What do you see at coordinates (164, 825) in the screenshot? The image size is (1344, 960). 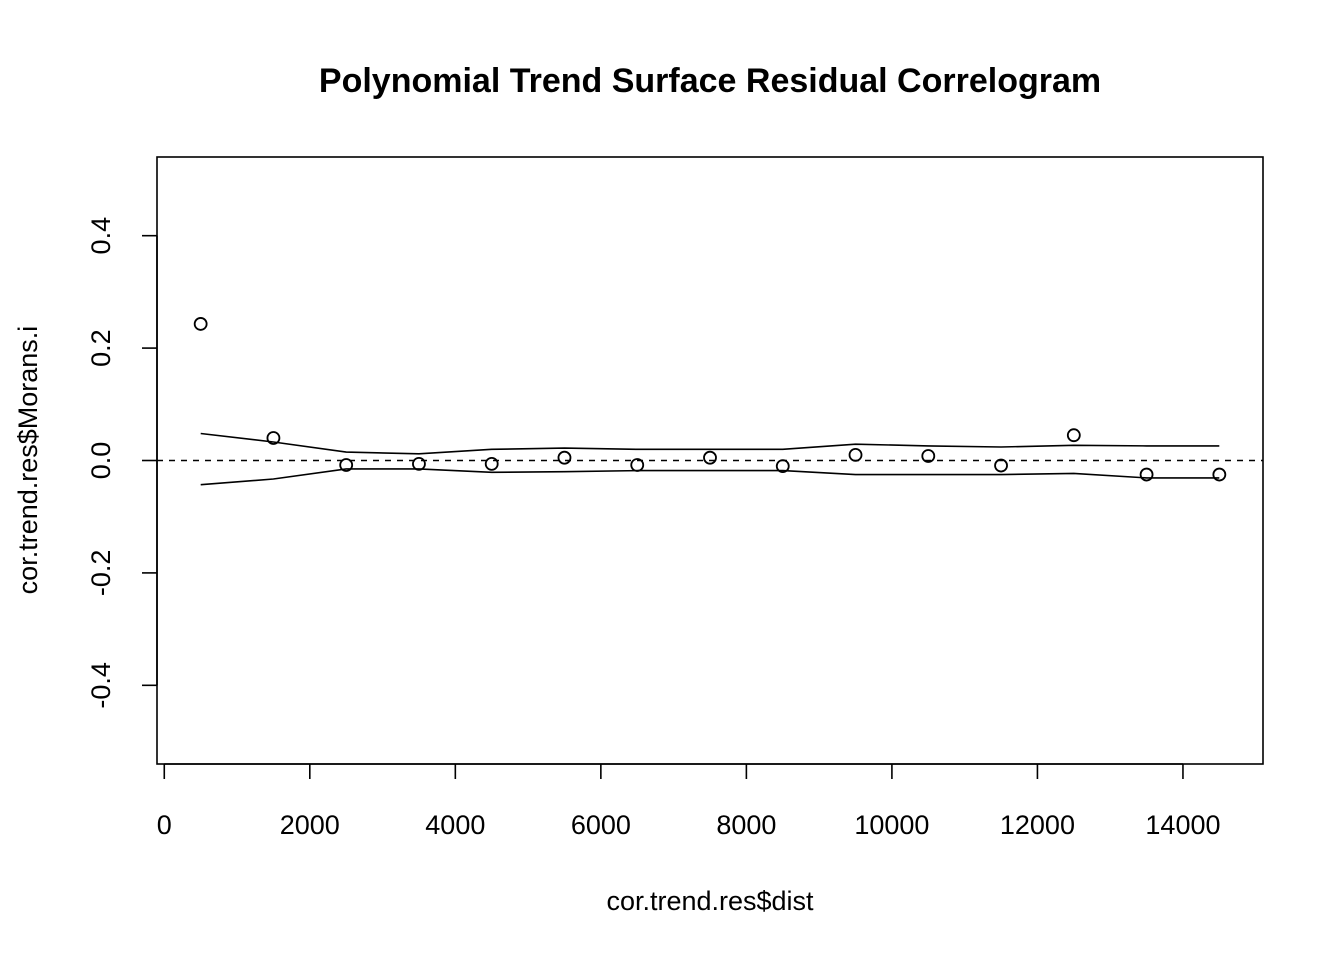 I see `x-tick-label: 0` at bounding box center [164, 825].